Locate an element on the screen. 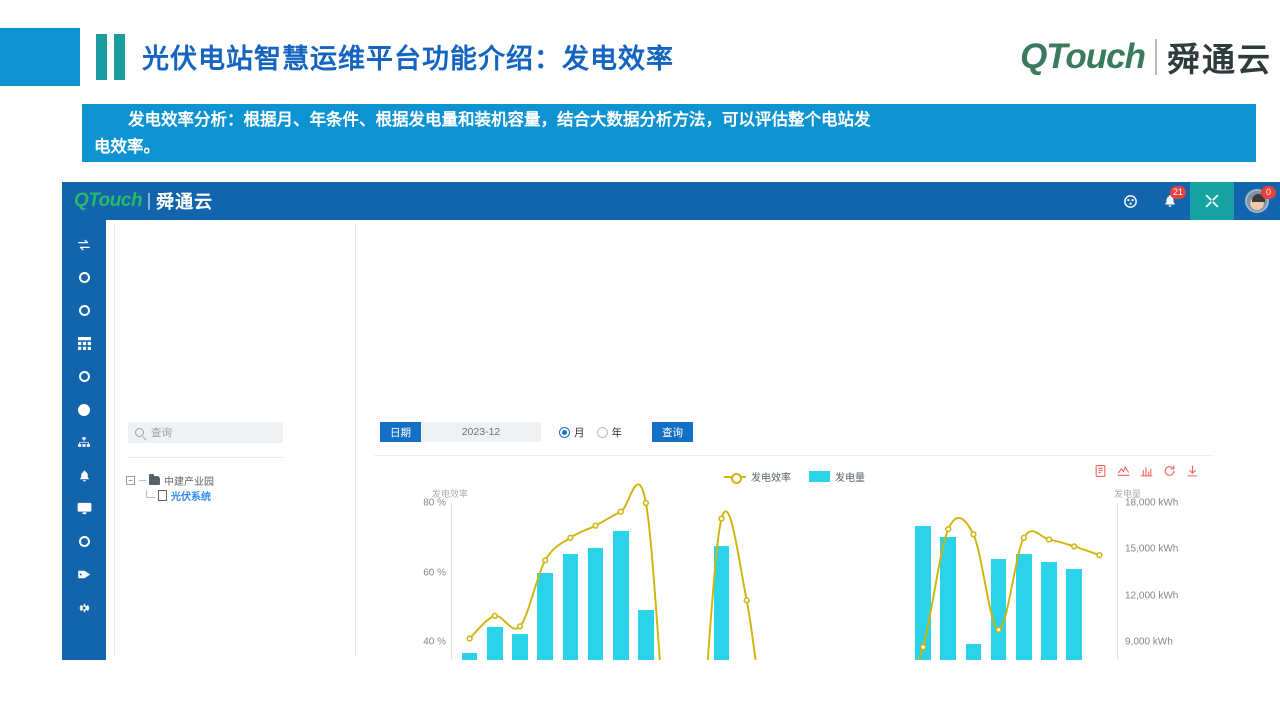  tree-panel-divider is located at coordinates (205, 457).